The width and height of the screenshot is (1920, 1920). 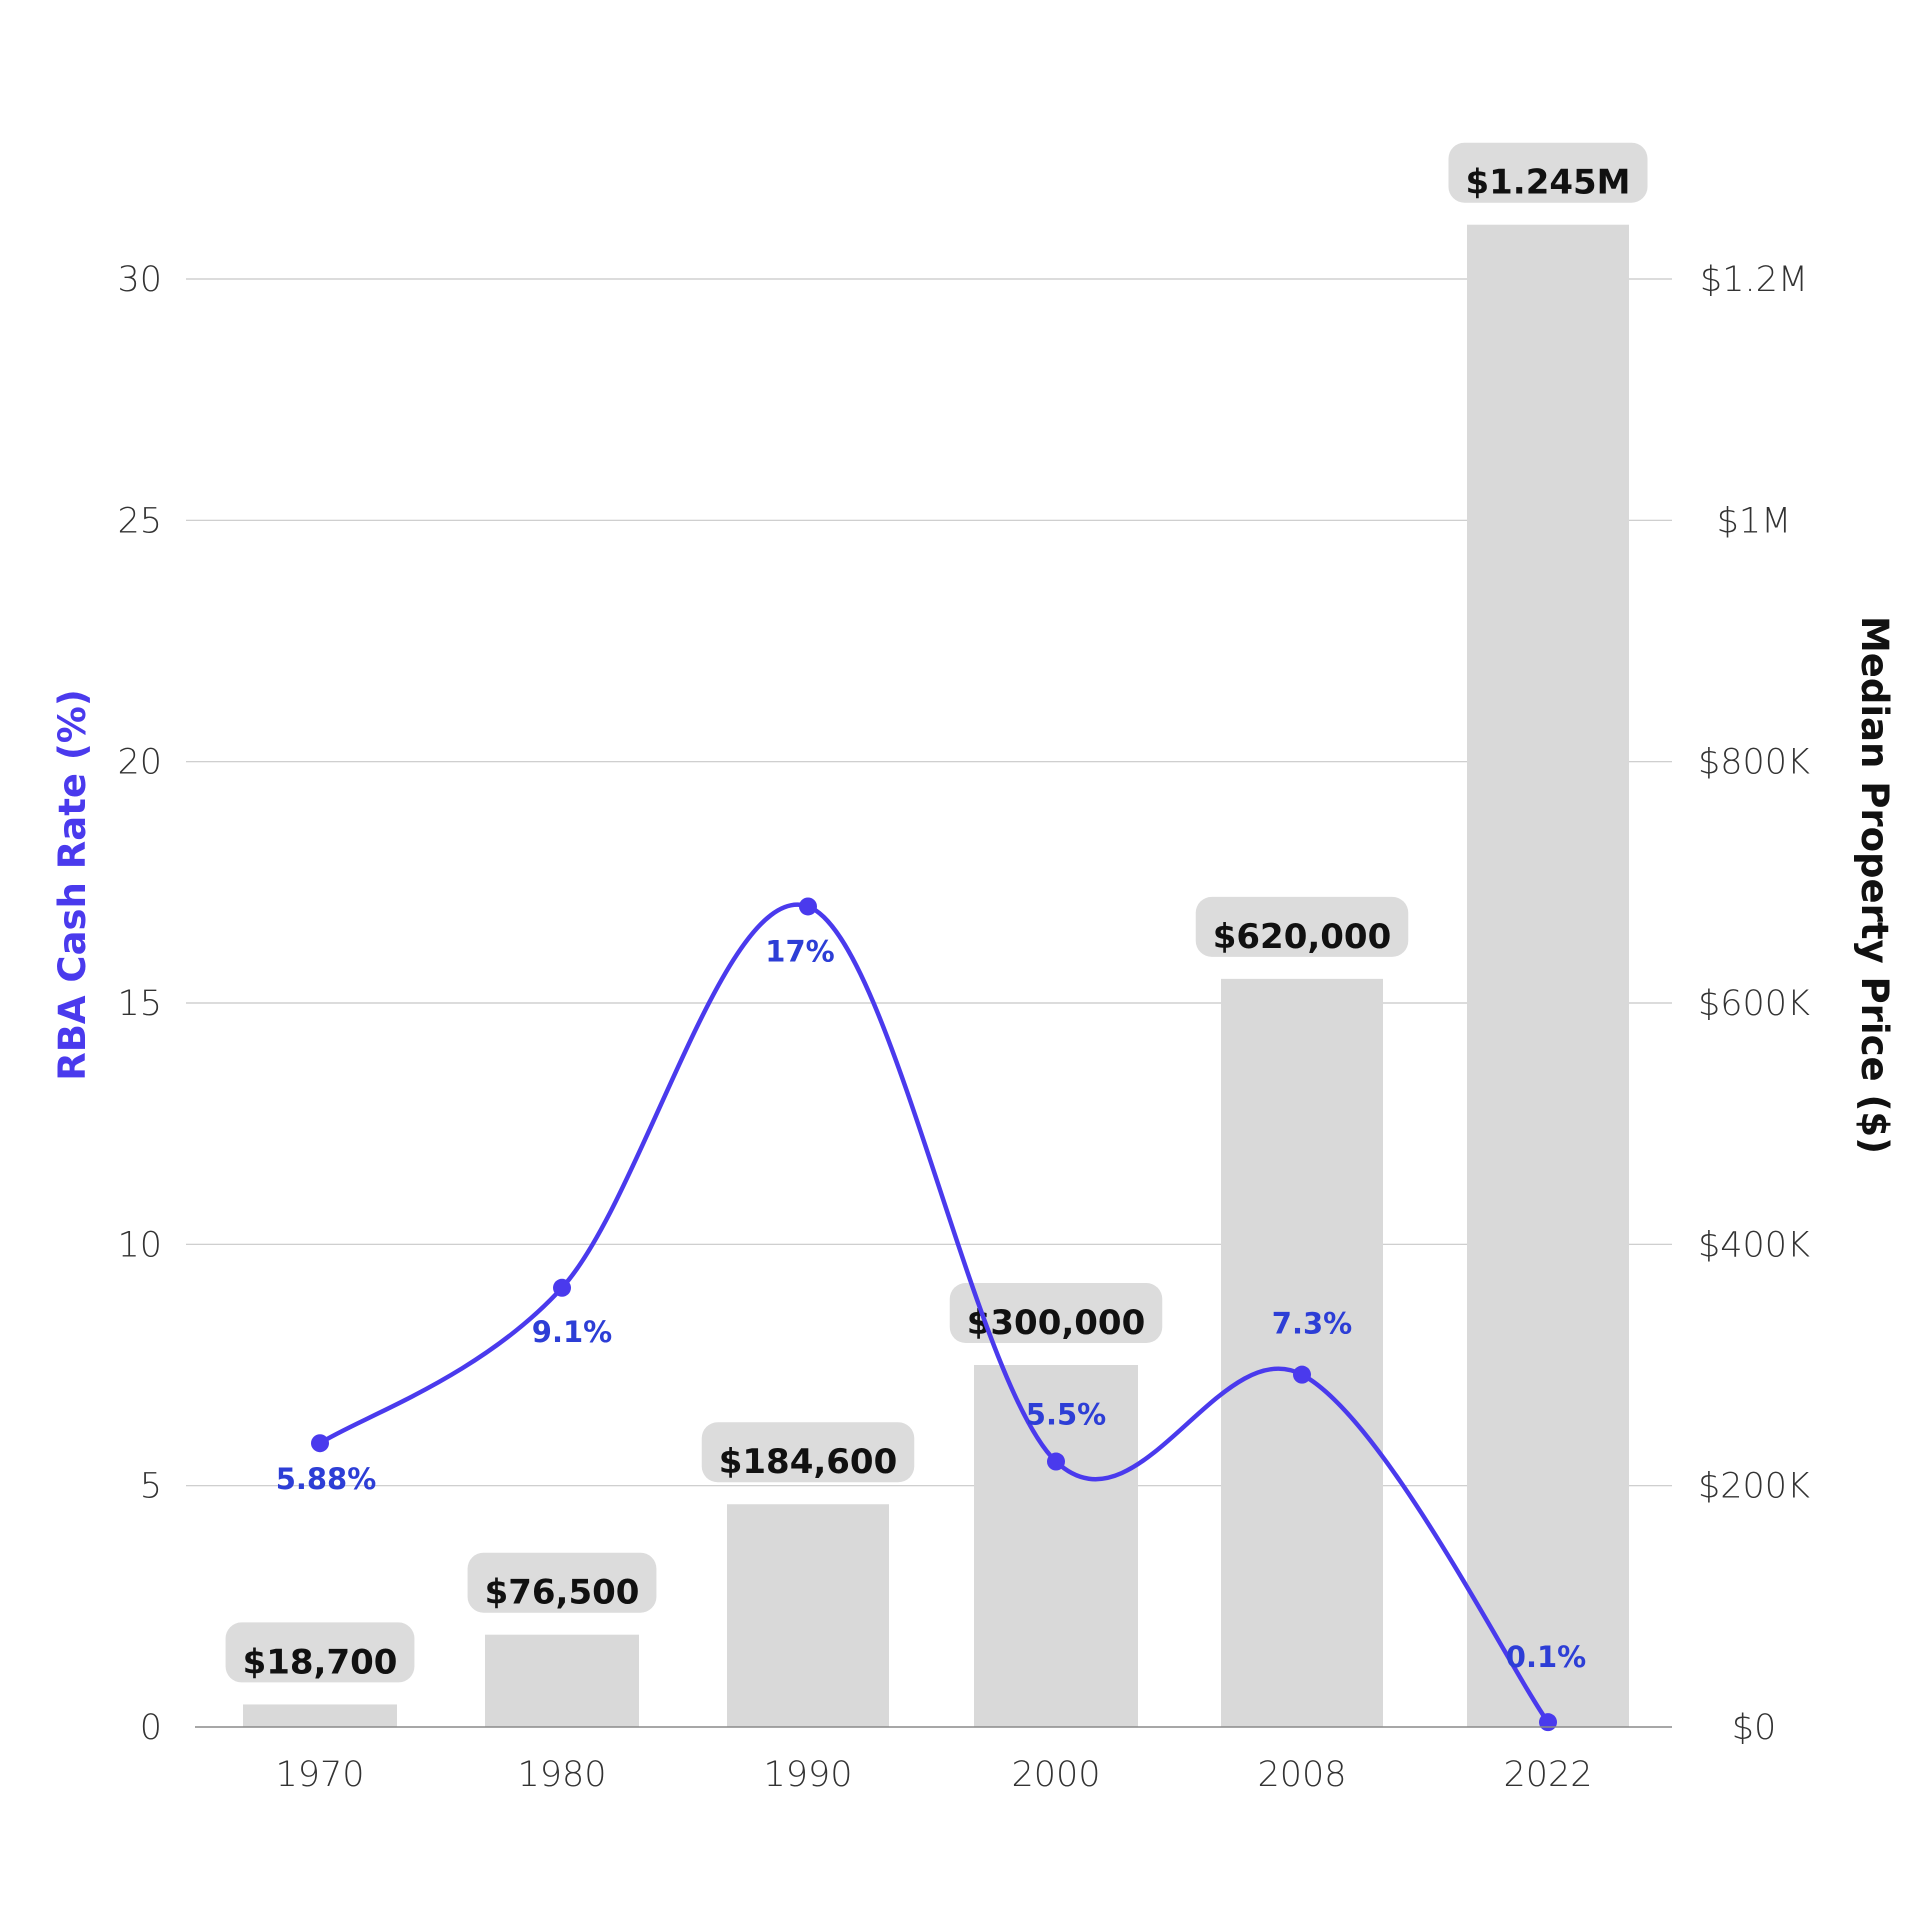 What do you see at coordinates (139, 1004) in the screenshot?
I see `left-tick-label: 15` at bounding box center [139, 1004].